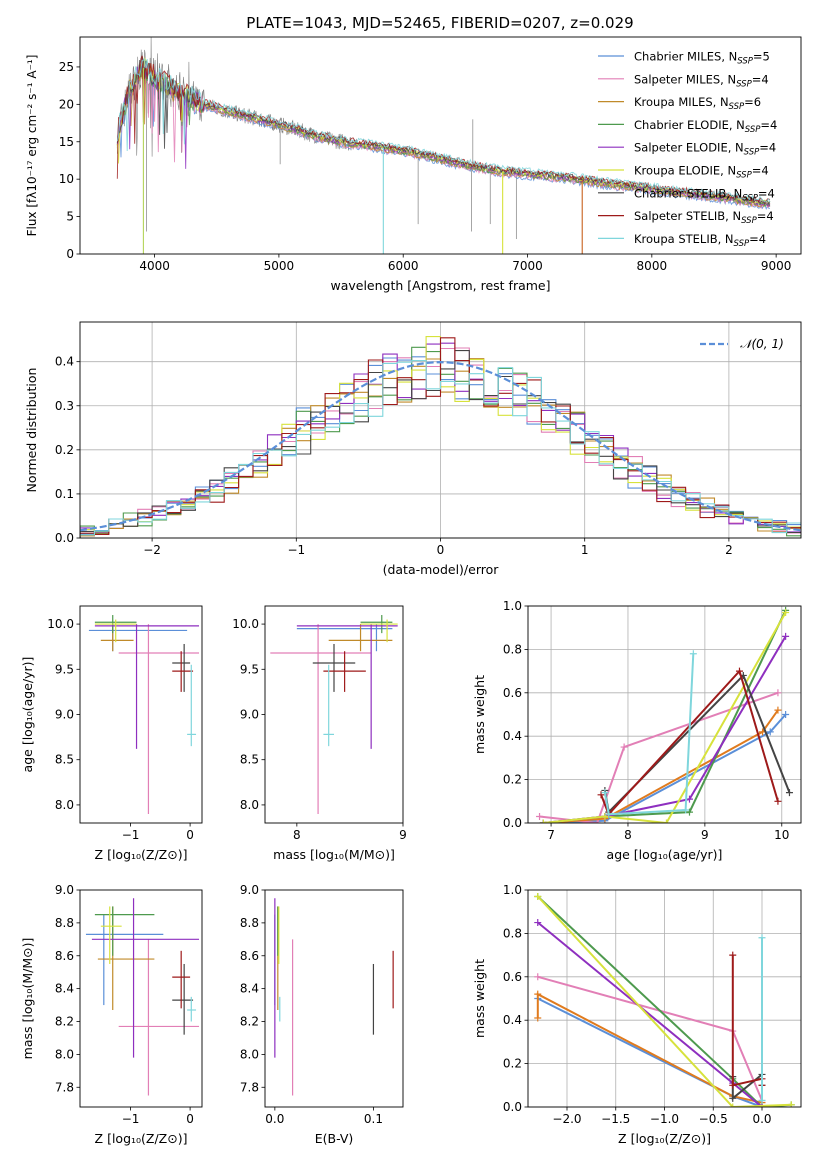 Image resolution: width=819 pixels, height=1170 pixels. What do you see at coordinates (665, 854) in the screenshot?
I see `x-axis-label: age [log₁₀(age/yr)]` at bounding box center [665, 854].